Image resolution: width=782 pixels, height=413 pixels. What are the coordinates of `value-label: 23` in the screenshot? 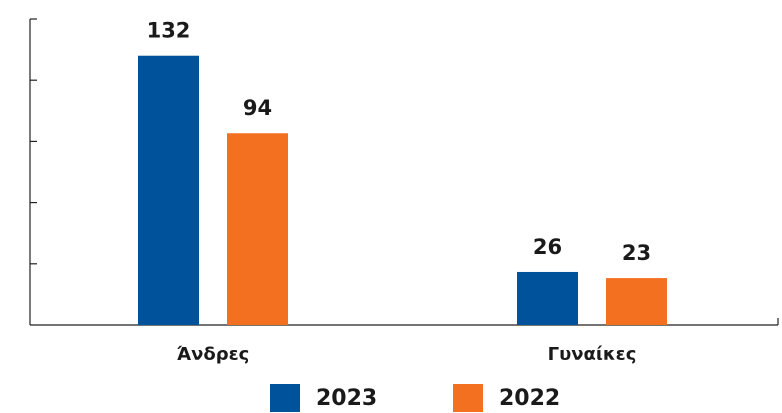 It's located at (636, 253).